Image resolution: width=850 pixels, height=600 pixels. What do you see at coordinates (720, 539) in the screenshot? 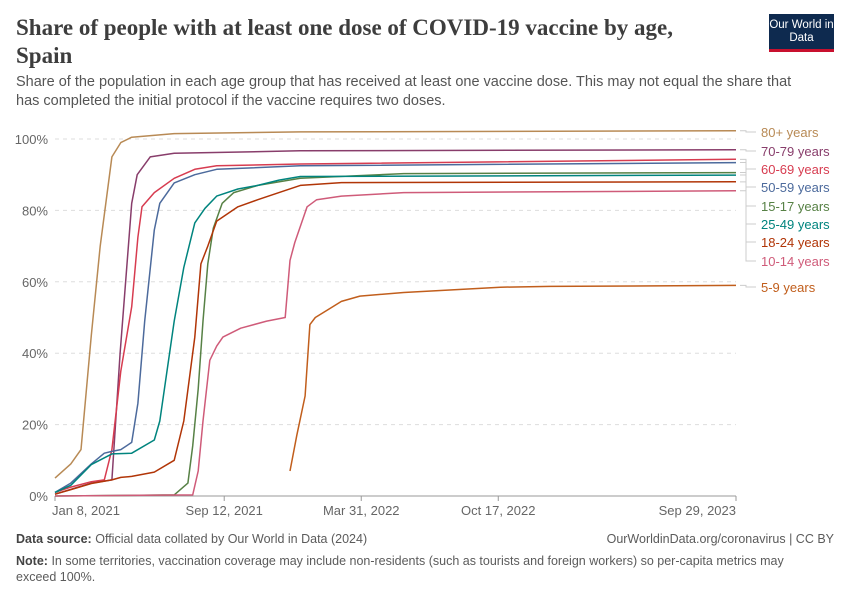
I see `source-link: OurWorldinData.org/coronavirus | CC BY` at bounding box center [720, 539].